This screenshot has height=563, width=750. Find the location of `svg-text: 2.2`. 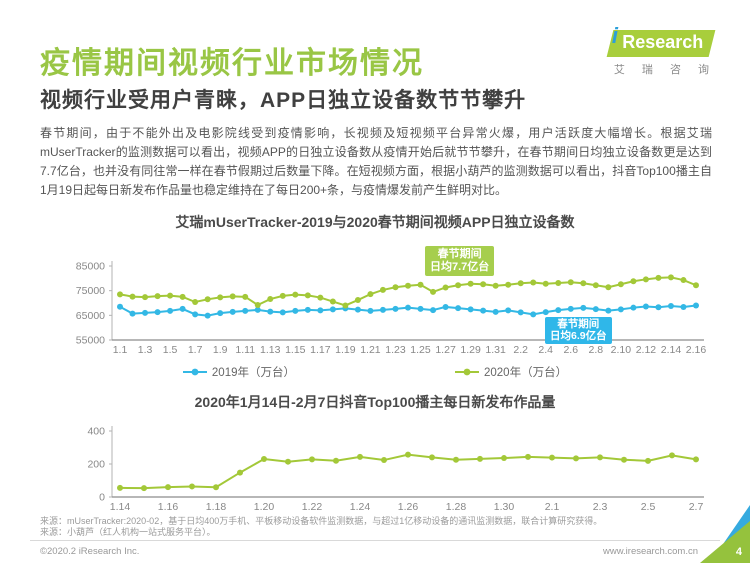

svg-text: 2.2 is located at coordinates (520, 350).